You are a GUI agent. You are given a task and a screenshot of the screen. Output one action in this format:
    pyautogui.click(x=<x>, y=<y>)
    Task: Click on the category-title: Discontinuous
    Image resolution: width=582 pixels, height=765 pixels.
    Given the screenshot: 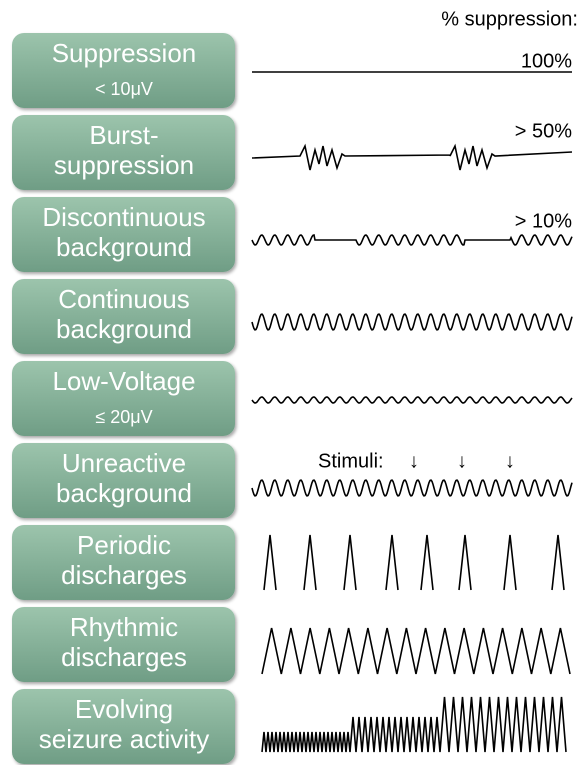 What is the action you would take?
    pyautogui.click(x=123, y=217)
    